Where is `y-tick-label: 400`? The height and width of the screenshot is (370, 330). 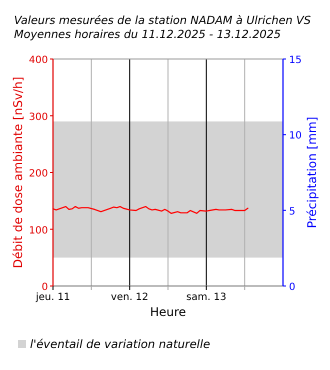 y-tick-label: 400 is located at coordinates (38, 60).